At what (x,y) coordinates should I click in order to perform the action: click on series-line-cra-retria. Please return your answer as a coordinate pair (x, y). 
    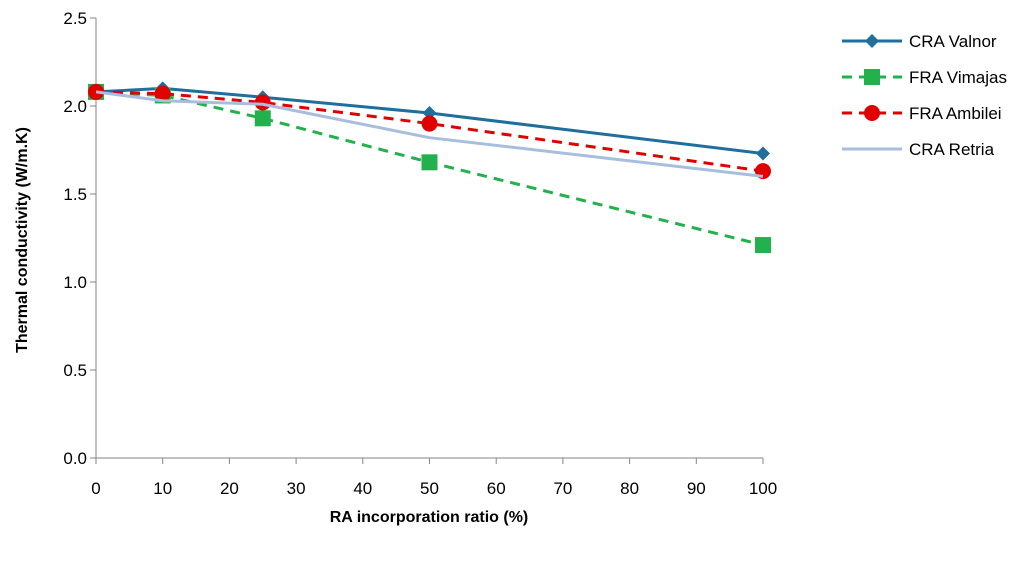
    Looking at the image, I should click on (429, 134).